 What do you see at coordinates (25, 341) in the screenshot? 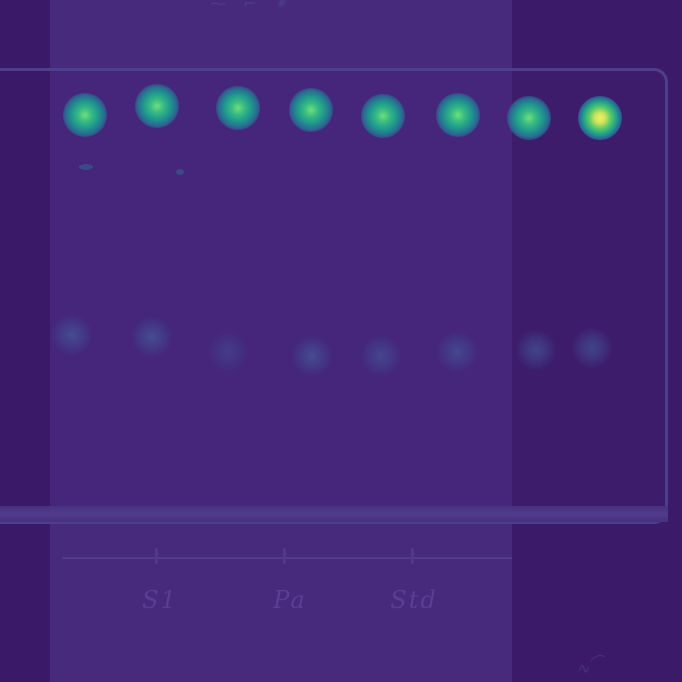
I see `dark-left-band` at bounding box center [25, 341].